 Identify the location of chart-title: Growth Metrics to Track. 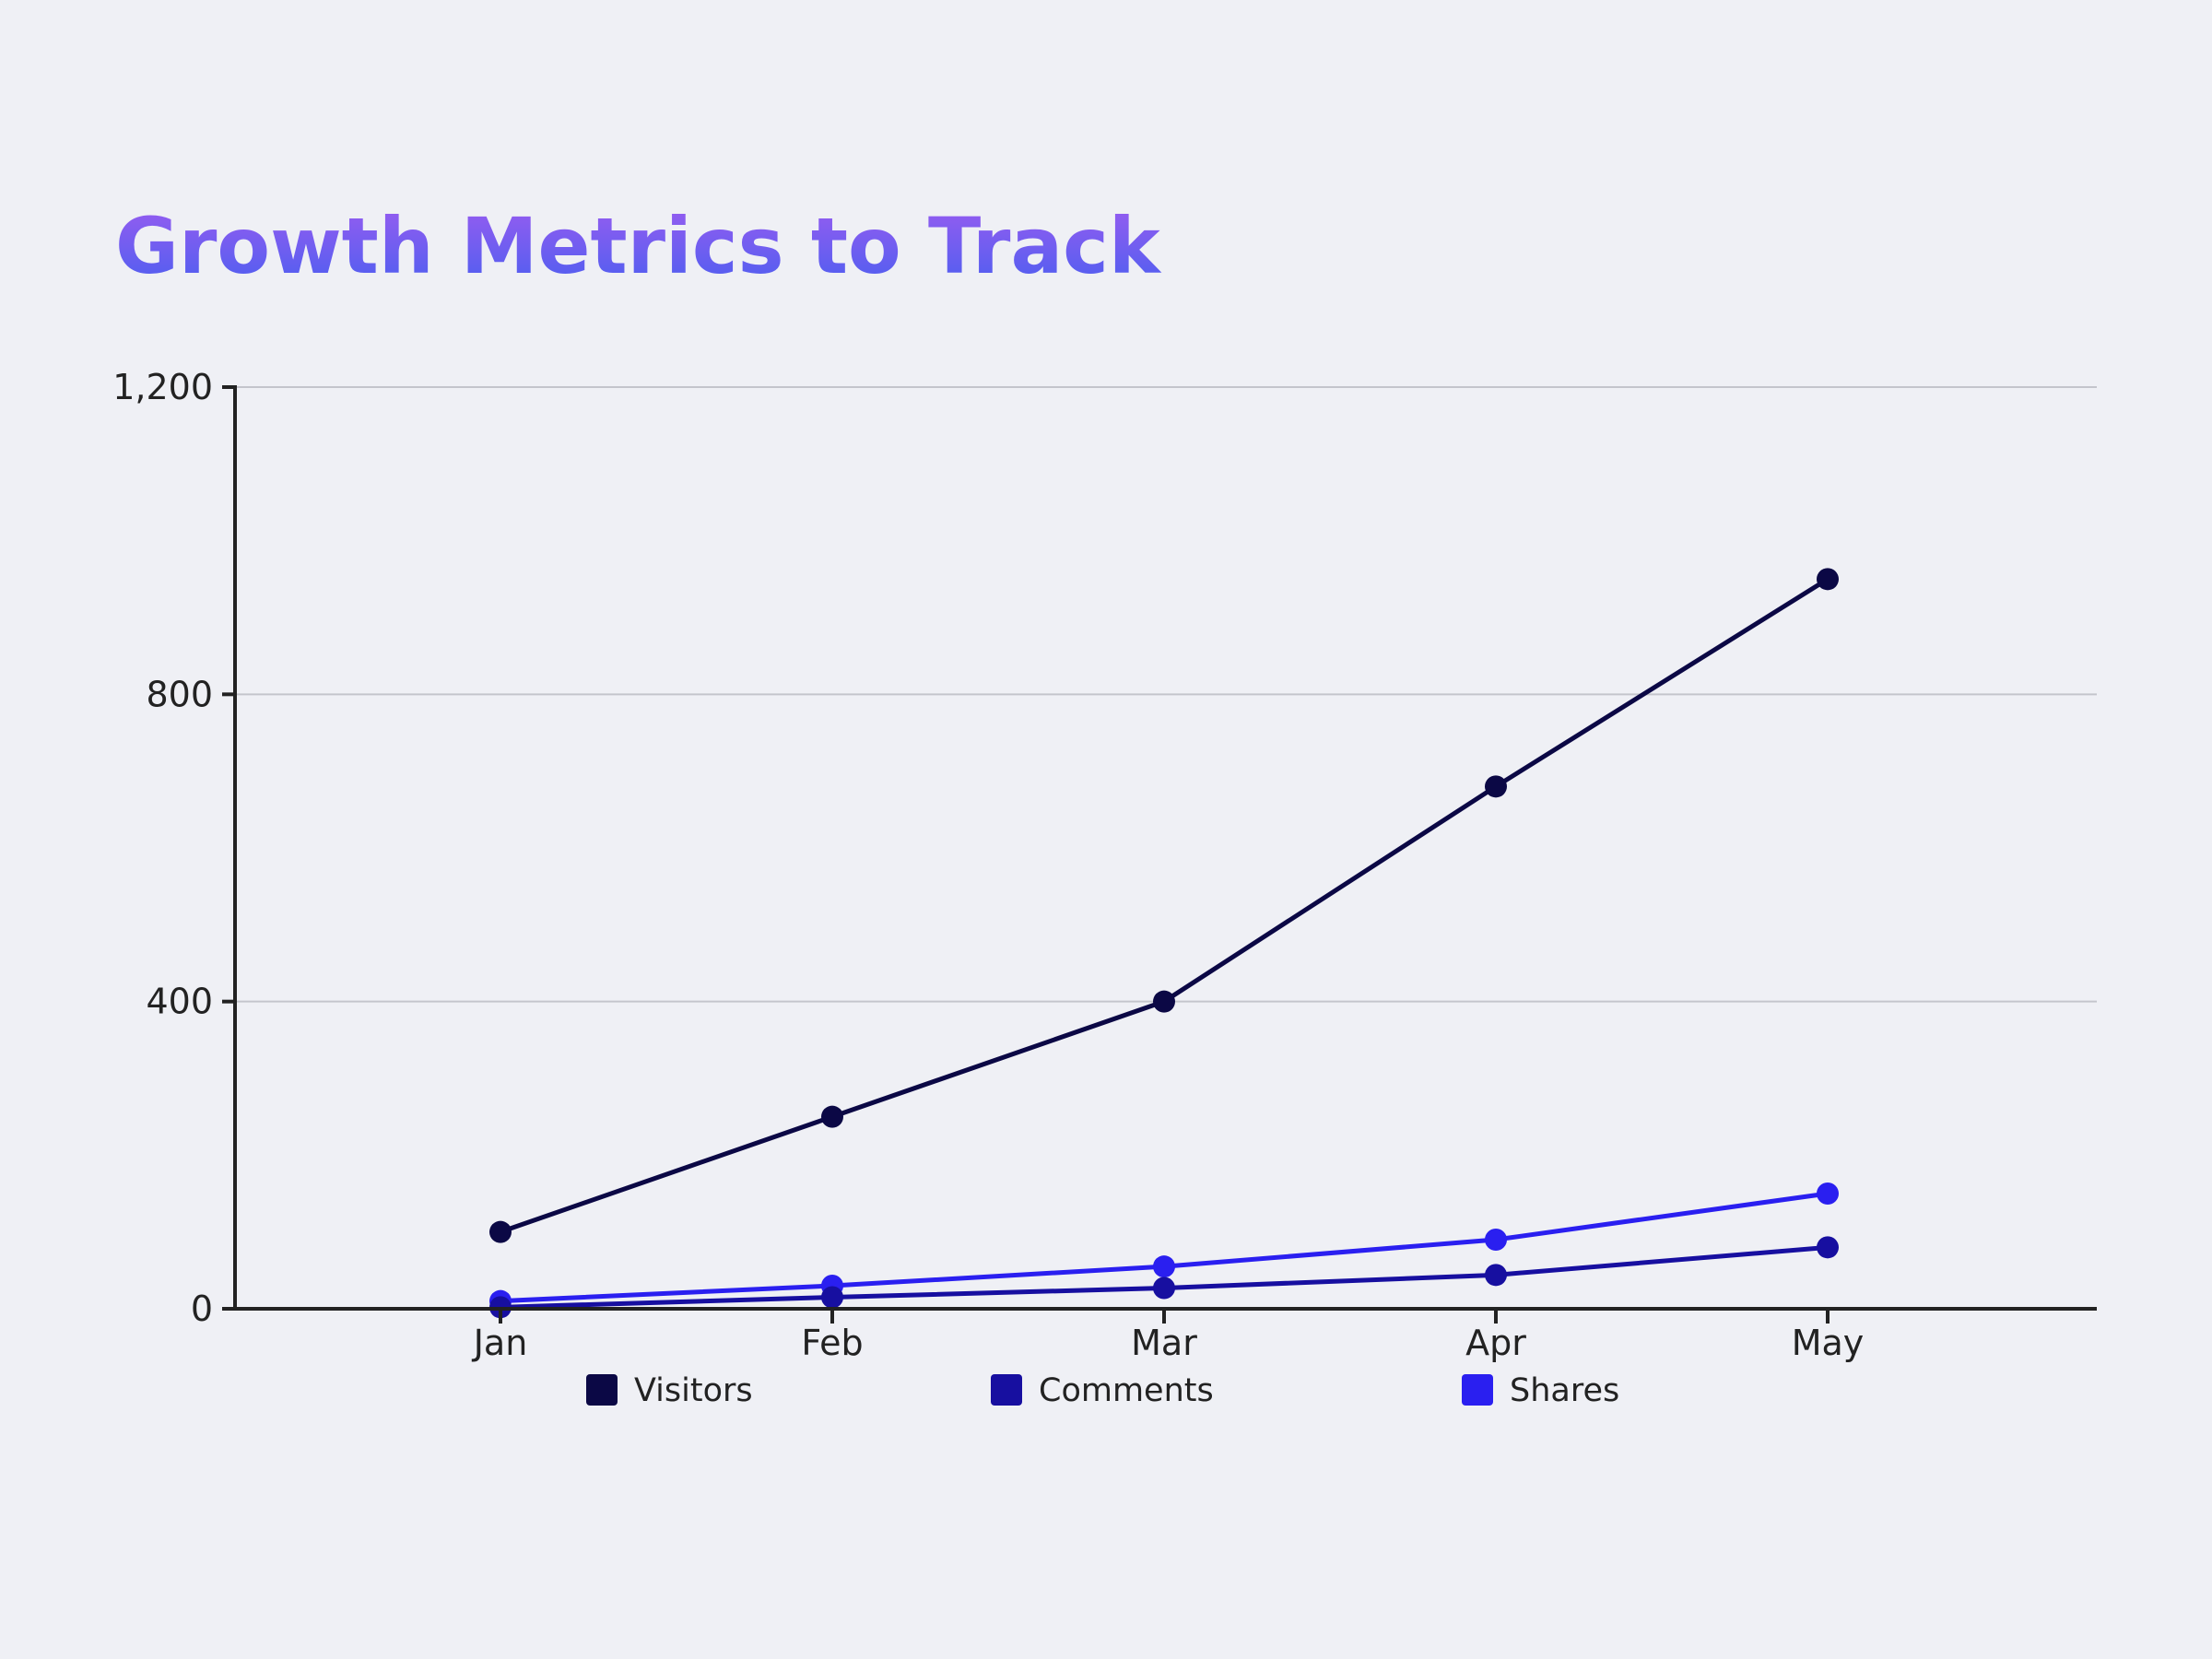
(638, 246).